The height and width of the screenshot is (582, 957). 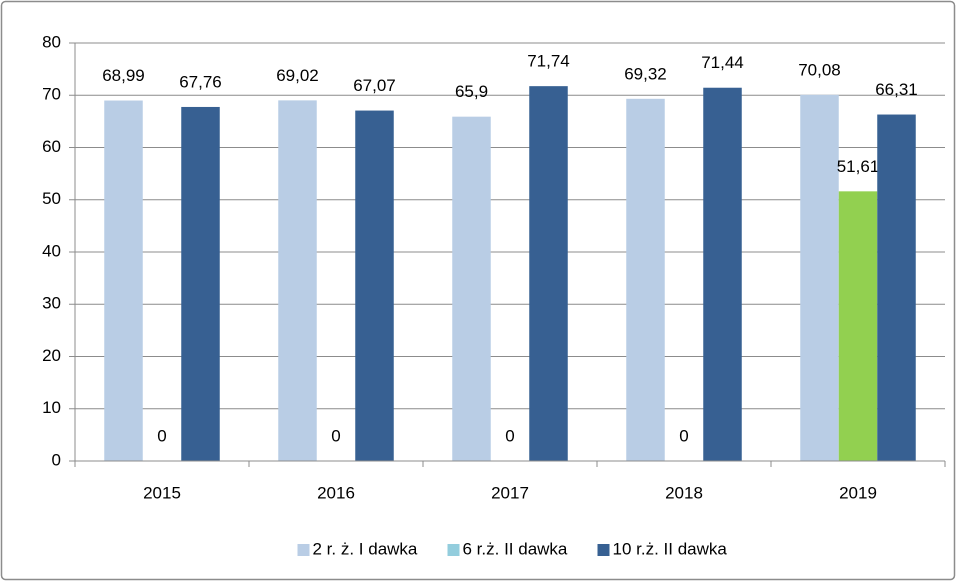 I want to click on x-tick-label: 2017, so click(x=510, y=492).